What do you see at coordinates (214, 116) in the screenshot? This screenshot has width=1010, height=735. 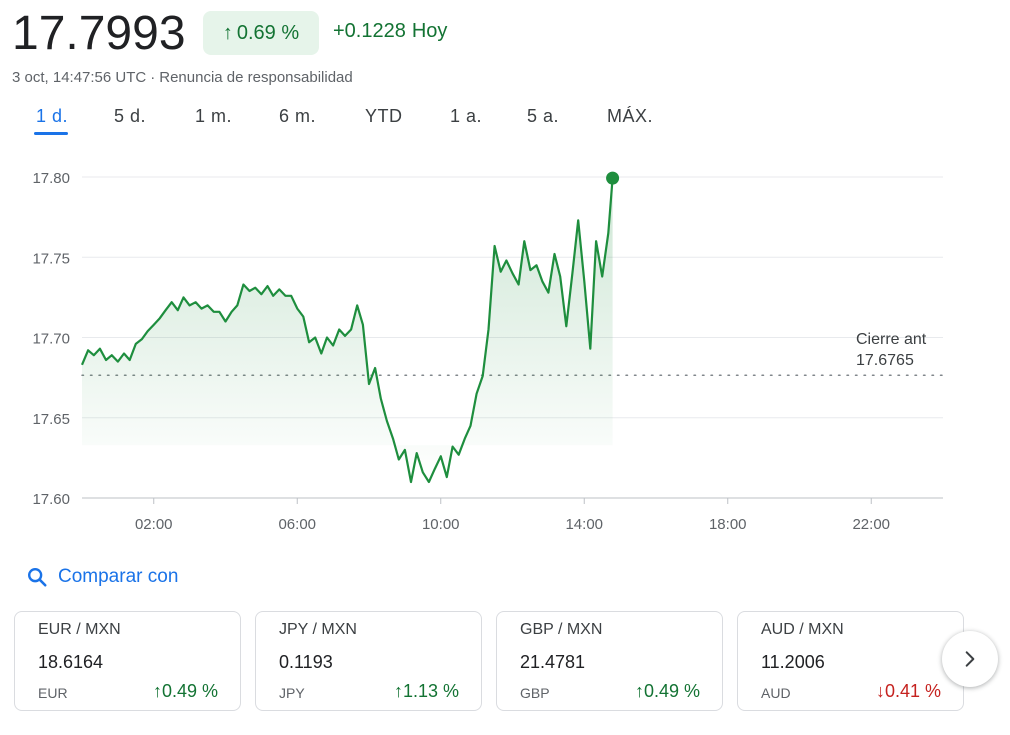 I see `tab-1-month: 1 m.` at bounding box center [214, 116].